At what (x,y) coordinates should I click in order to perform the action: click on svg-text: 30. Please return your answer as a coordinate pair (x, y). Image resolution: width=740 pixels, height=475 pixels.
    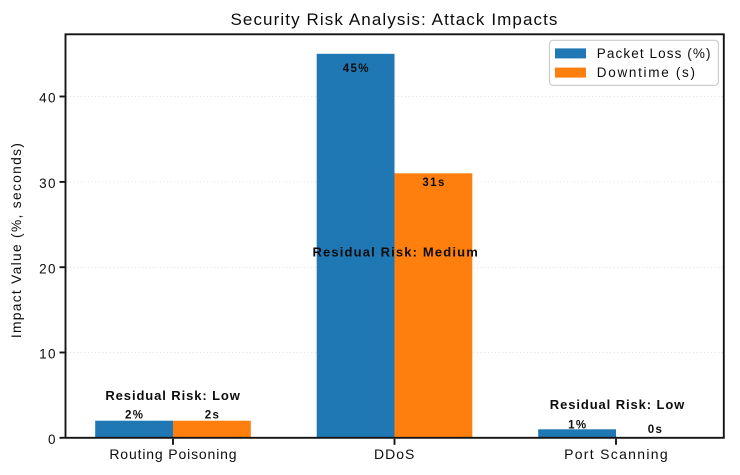
    Looking at the image, I should click on (48, 183).